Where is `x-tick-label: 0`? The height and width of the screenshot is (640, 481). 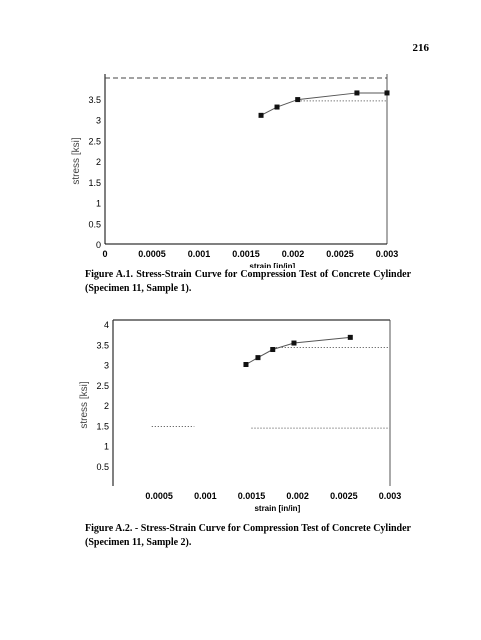 x-tick-label: 0 is located at coordinates (104, 254).